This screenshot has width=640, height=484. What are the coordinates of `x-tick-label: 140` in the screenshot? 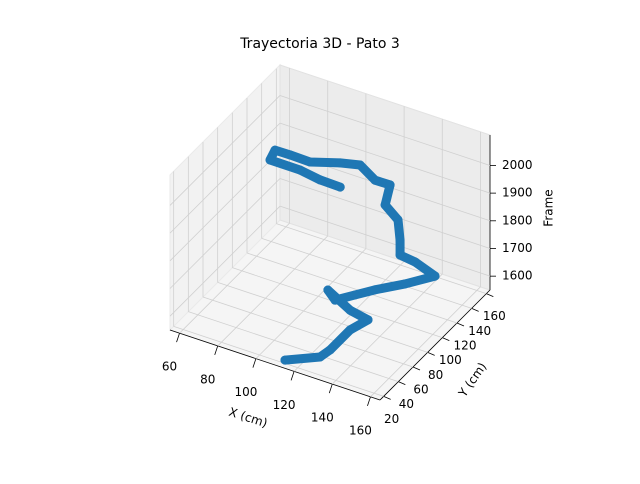 It's located at (322, 418).